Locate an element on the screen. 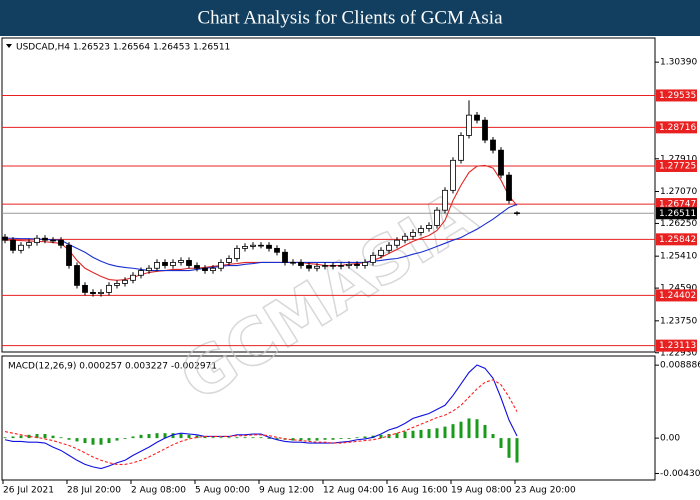  y-tick-label: -0.004306 is located at coordinates (680, 474).